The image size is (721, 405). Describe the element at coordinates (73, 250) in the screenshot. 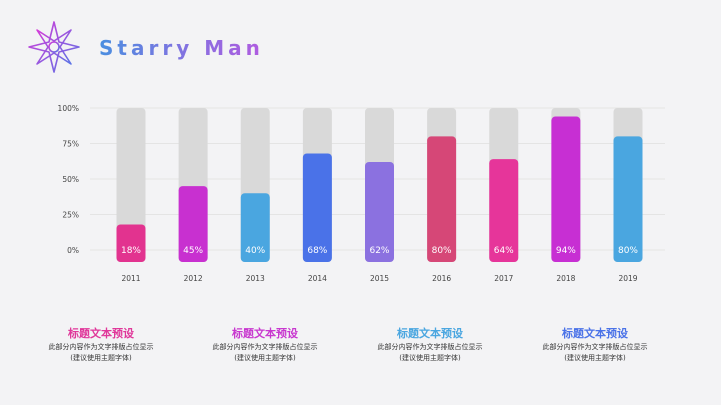

I see `y-tick-label: 0%` at that location.